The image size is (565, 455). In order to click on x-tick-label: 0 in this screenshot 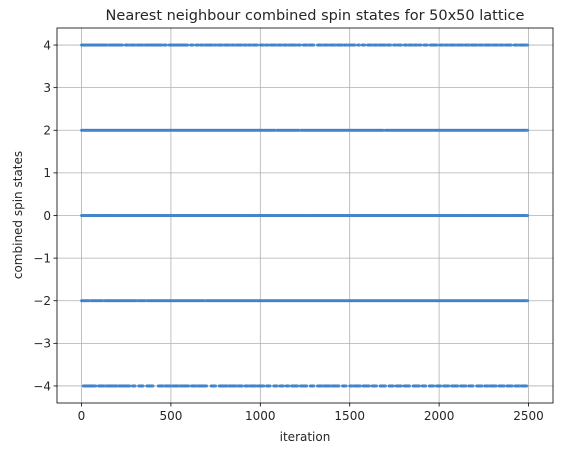, I will do `click(82, 416)`.